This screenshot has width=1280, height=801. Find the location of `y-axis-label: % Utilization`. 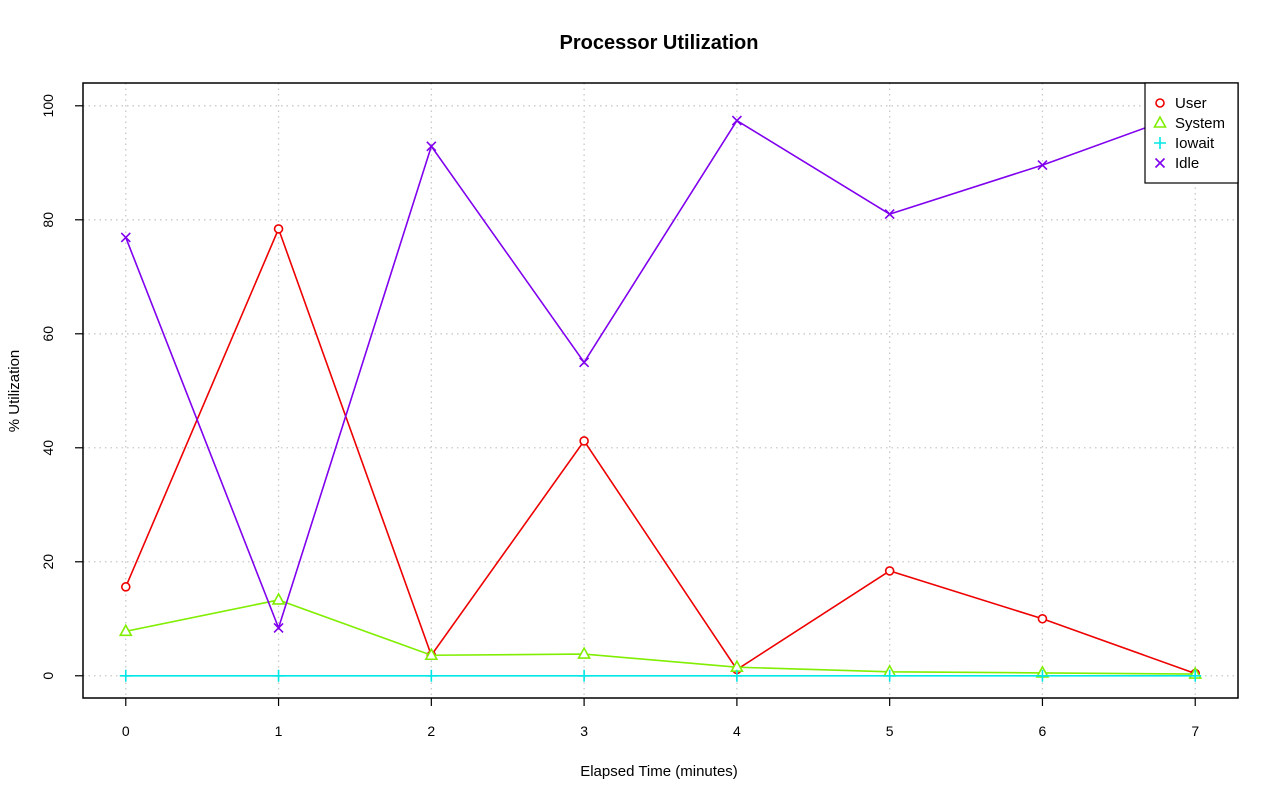

y-axis-label: % Utilization is located at coordinates (14, 391).